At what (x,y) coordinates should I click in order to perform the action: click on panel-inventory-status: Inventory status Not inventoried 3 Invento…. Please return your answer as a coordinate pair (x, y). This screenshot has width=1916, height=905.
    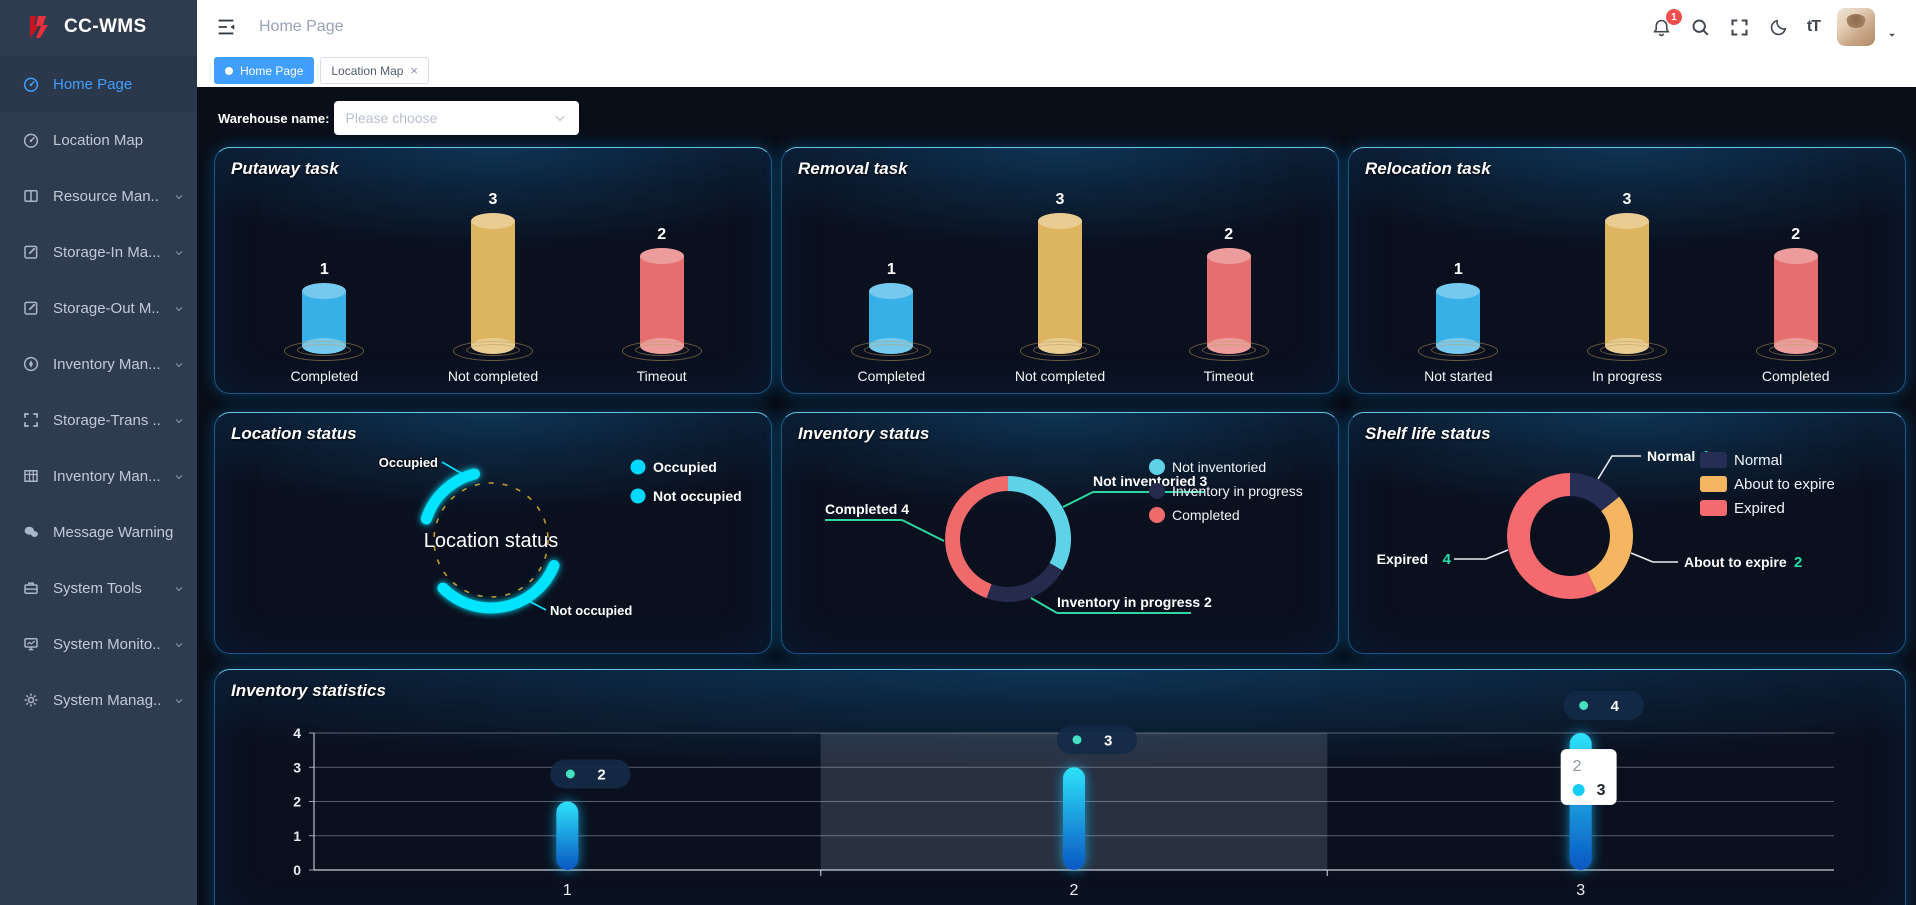
    Looking at the image, I should click on (1060, 533).